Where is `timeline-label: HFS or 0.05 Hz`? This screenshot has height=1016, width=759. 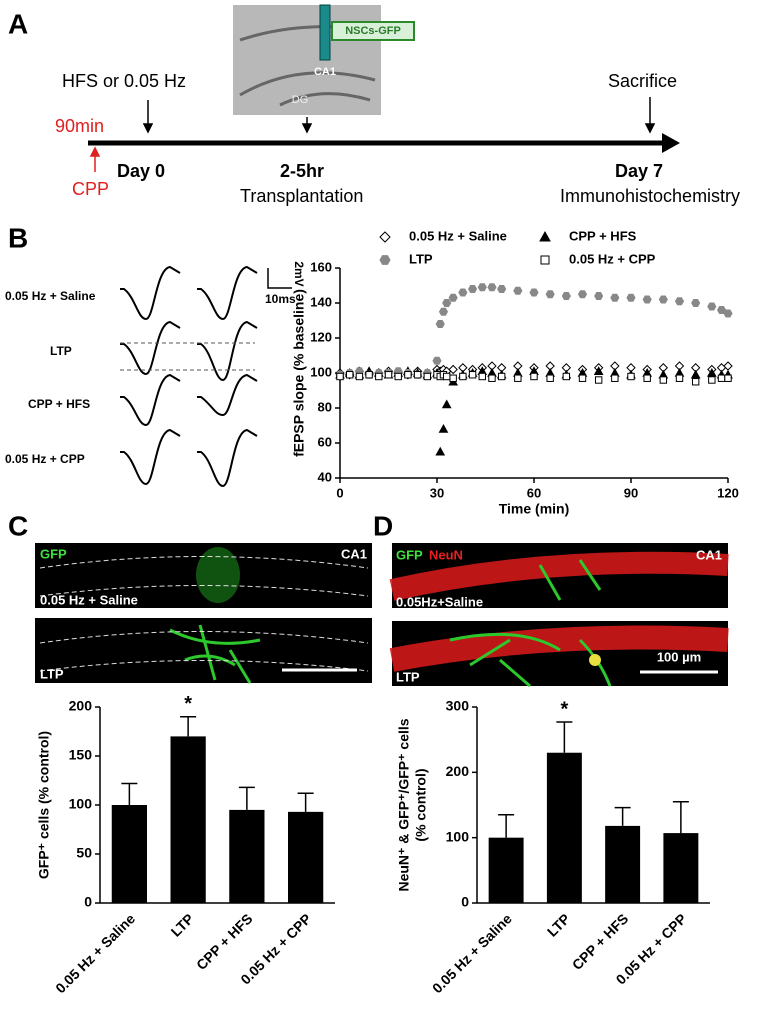
timeline-label: HFS or 0.05 Hz is located at coordinates (124, 81).